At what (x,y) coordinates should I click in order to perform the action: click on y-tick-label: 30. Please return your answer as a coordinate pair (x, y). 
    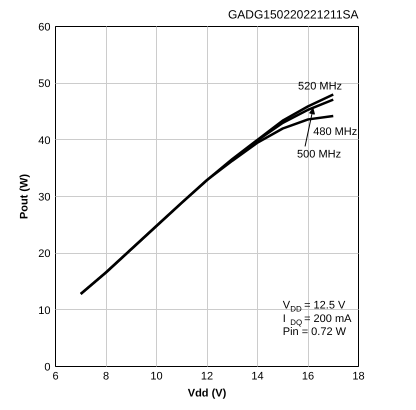
    Looking at the image, I should click on (44, 198).